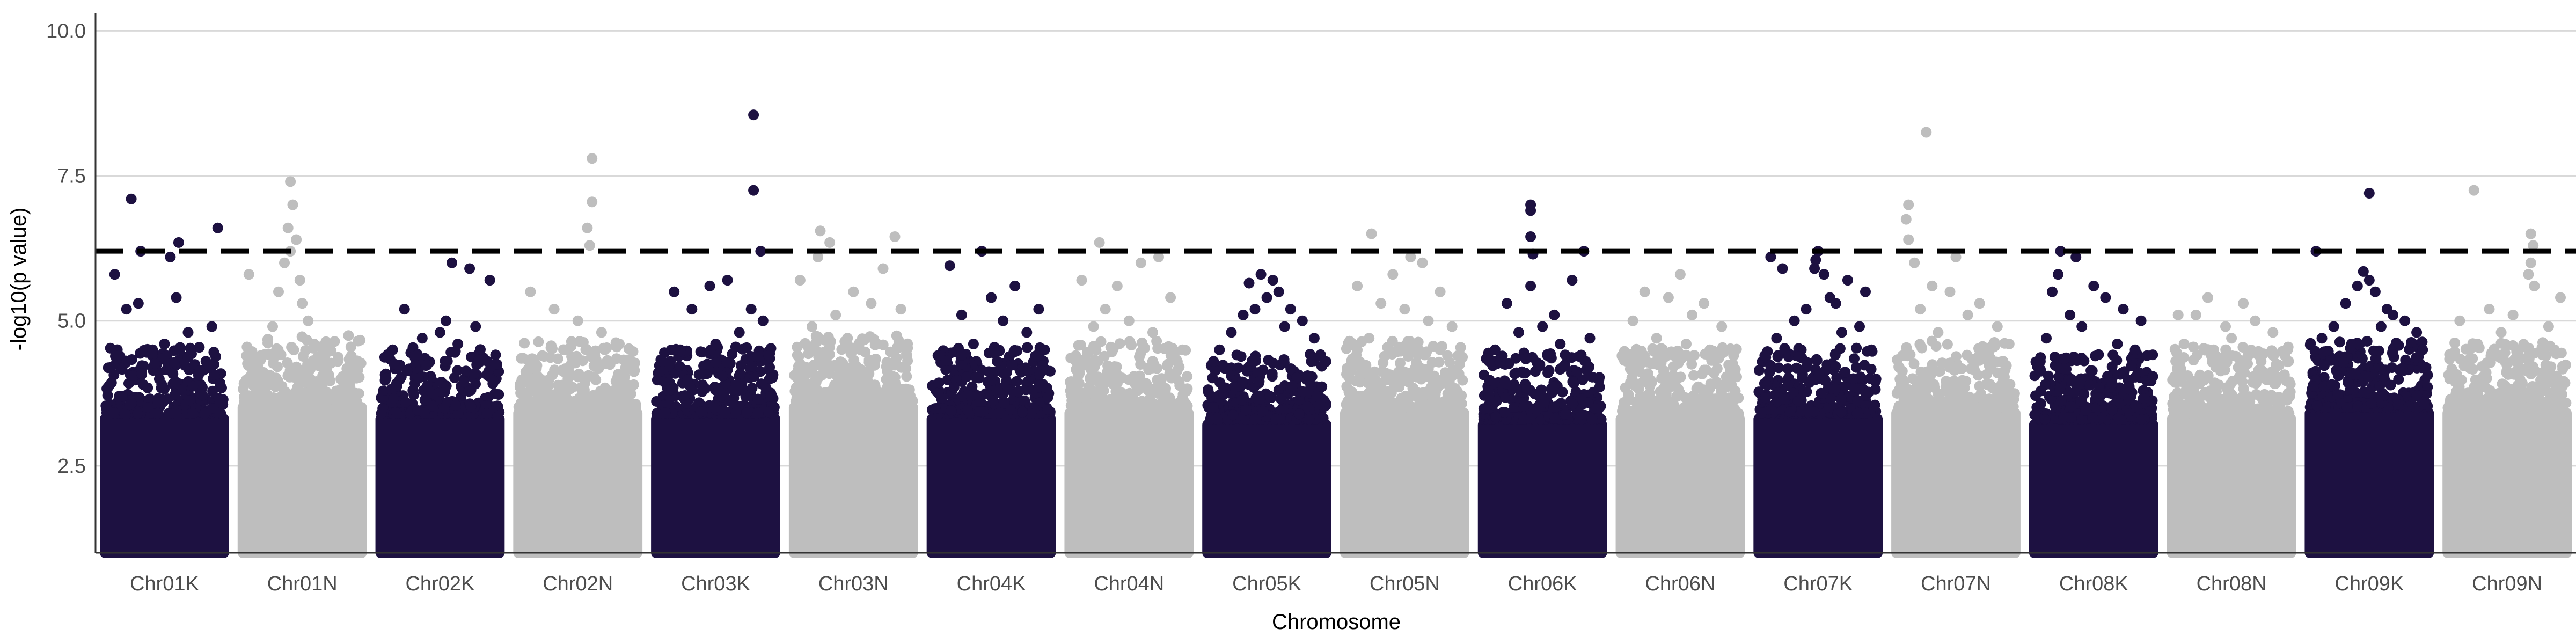 The image size is (2576, 644). Describe the element at coordinates (1266, 488) in the screenshot. I see `bulk-points` at that location.